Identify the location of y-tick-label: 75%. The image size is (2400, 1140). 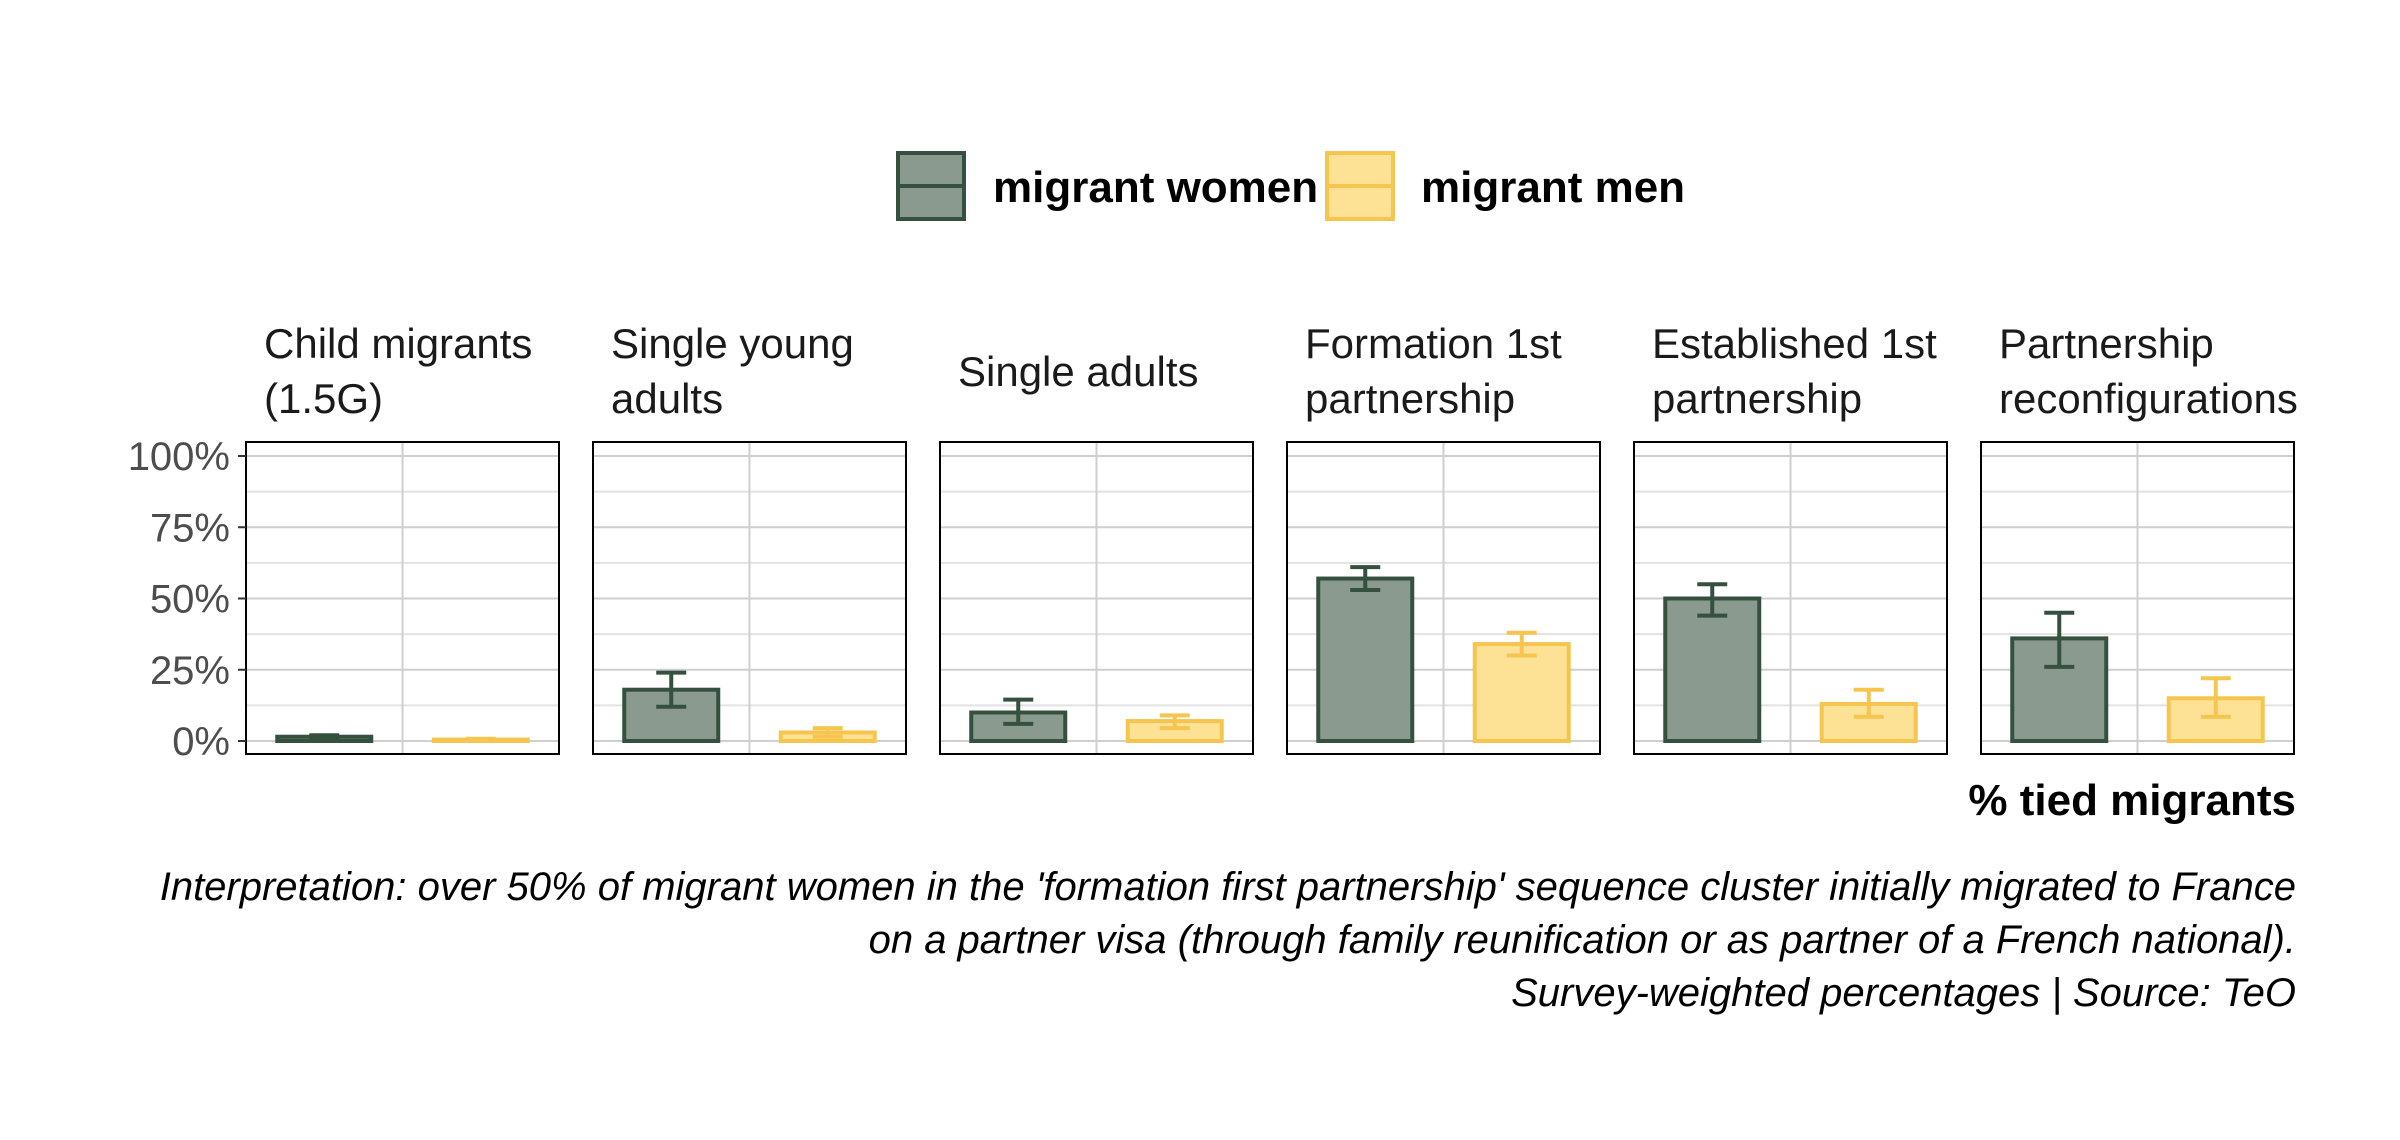
(190, 528).